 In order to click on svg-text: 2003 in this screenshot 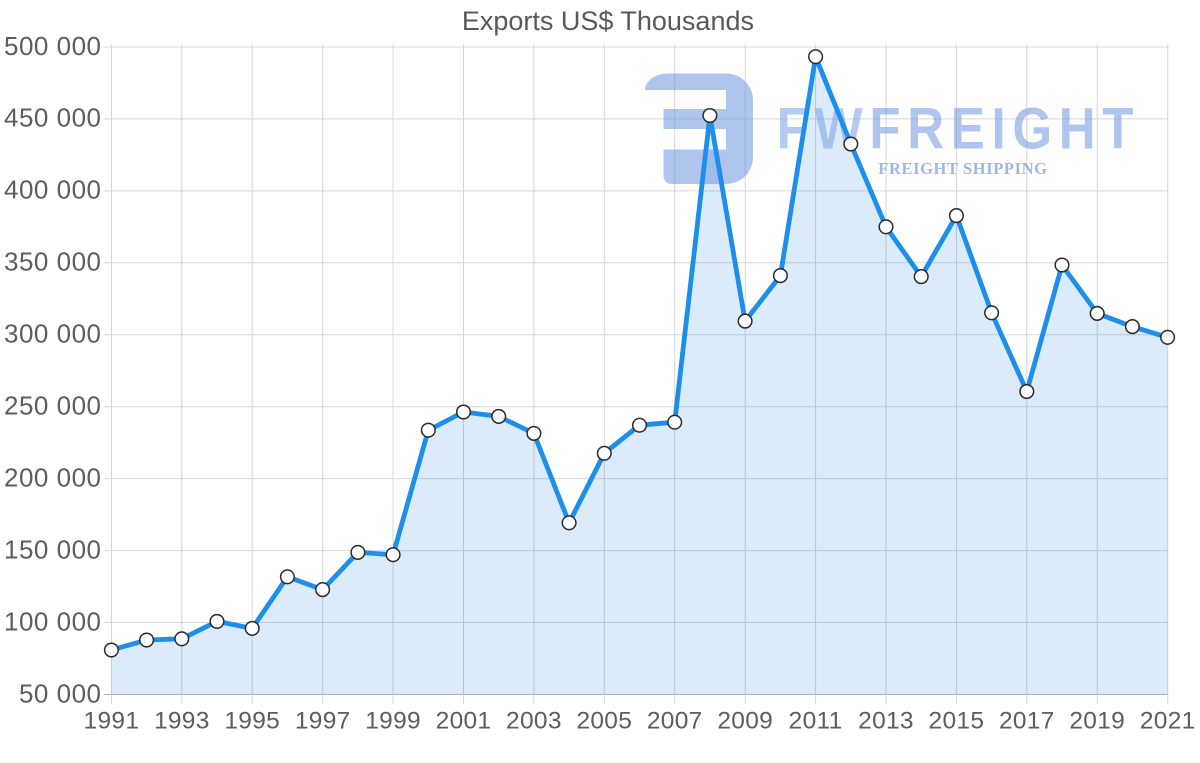, I will do `click(534, 720)`.